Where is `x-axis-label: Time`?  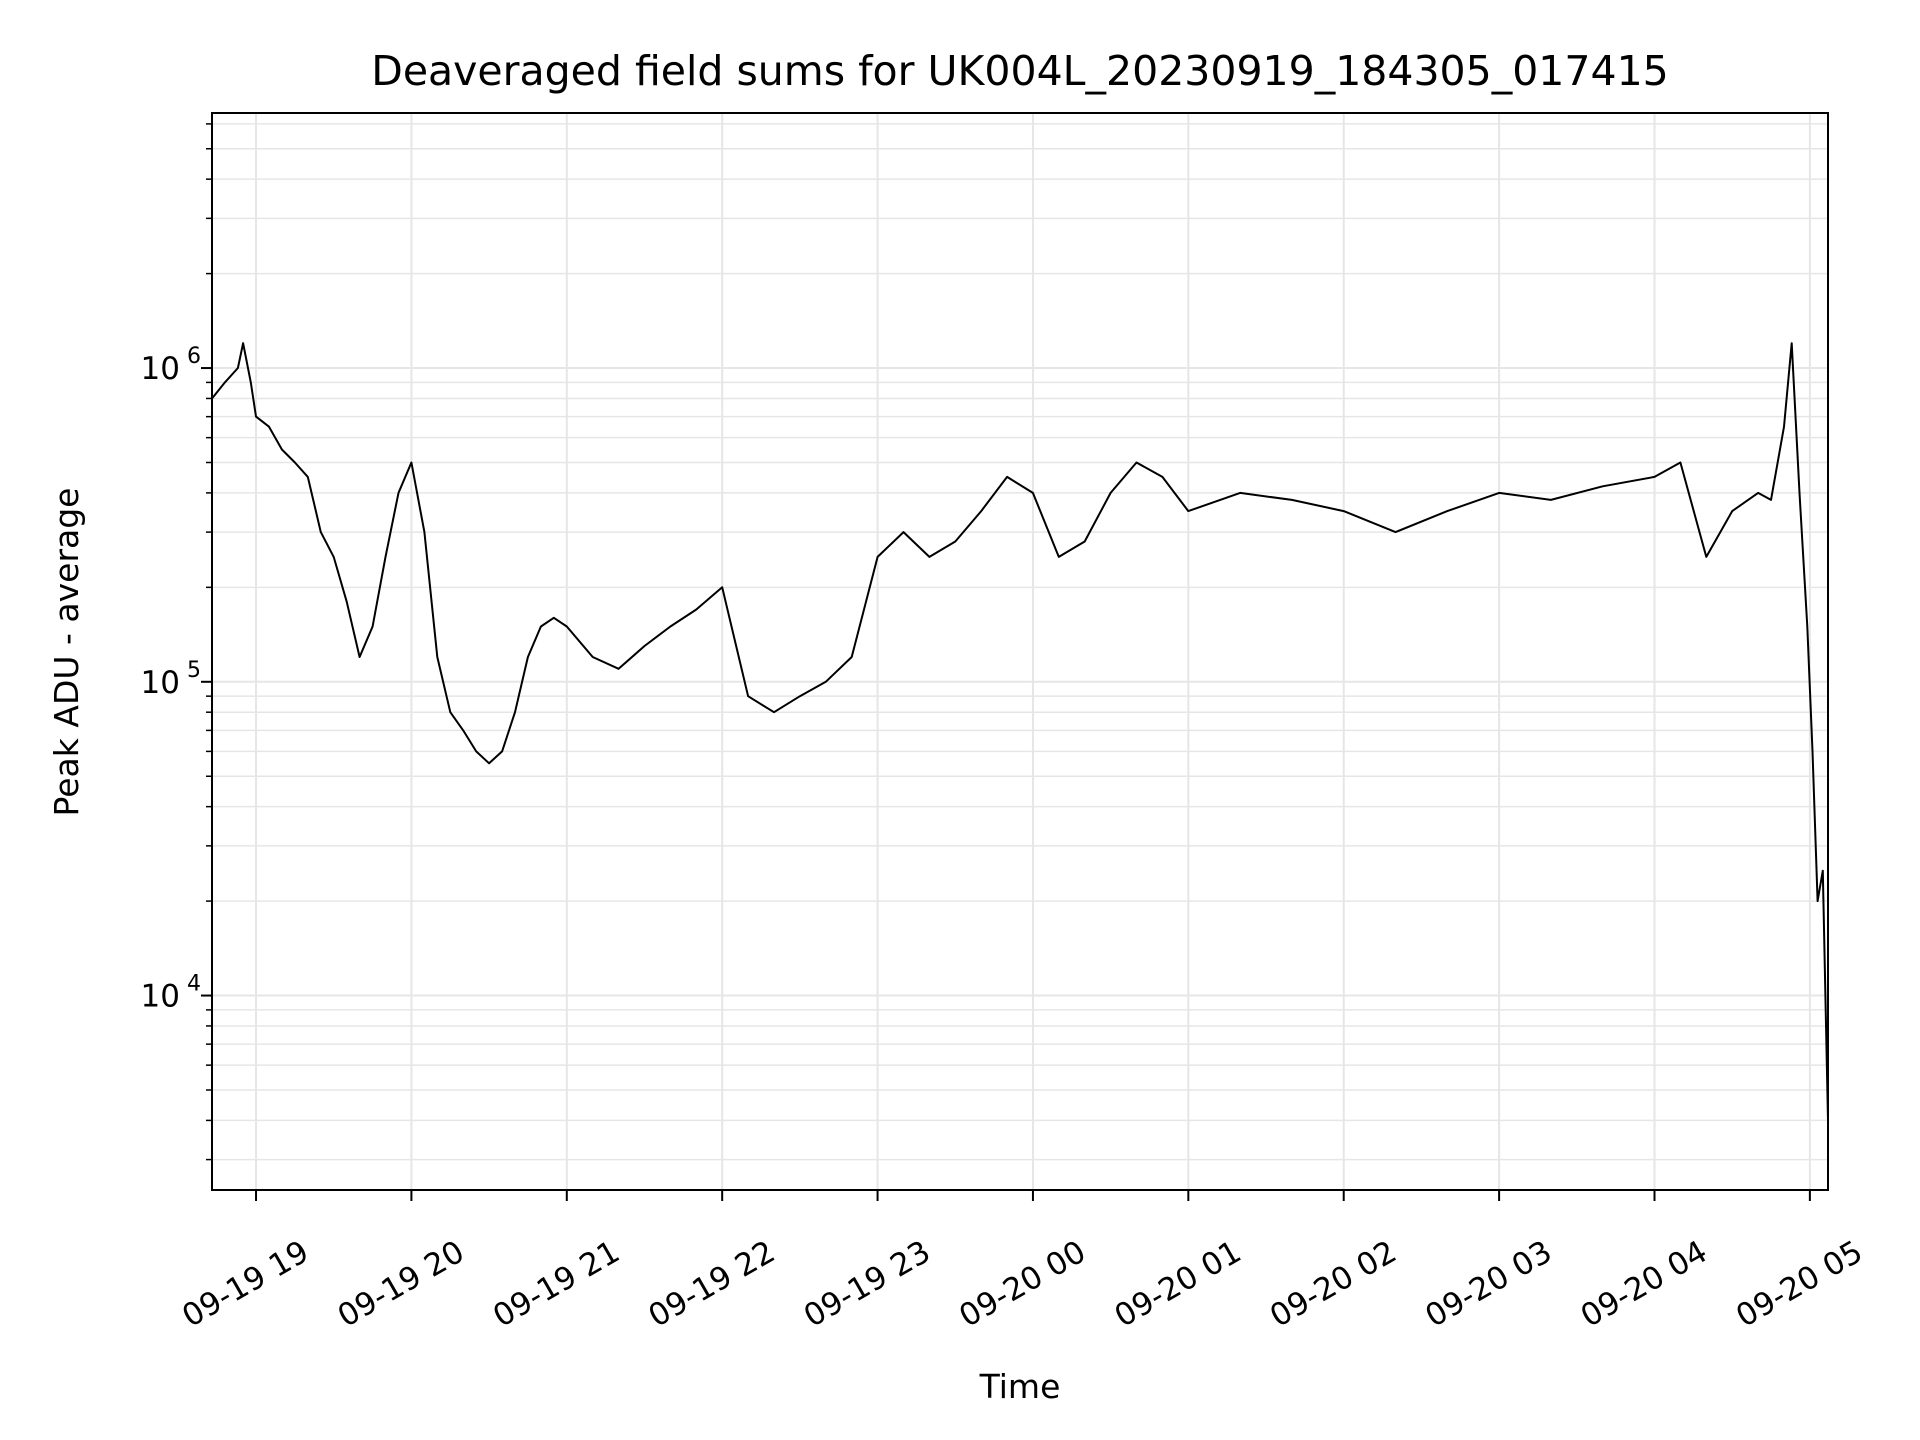
x-axis-label: Time is located at coordinates (1020, 1386).